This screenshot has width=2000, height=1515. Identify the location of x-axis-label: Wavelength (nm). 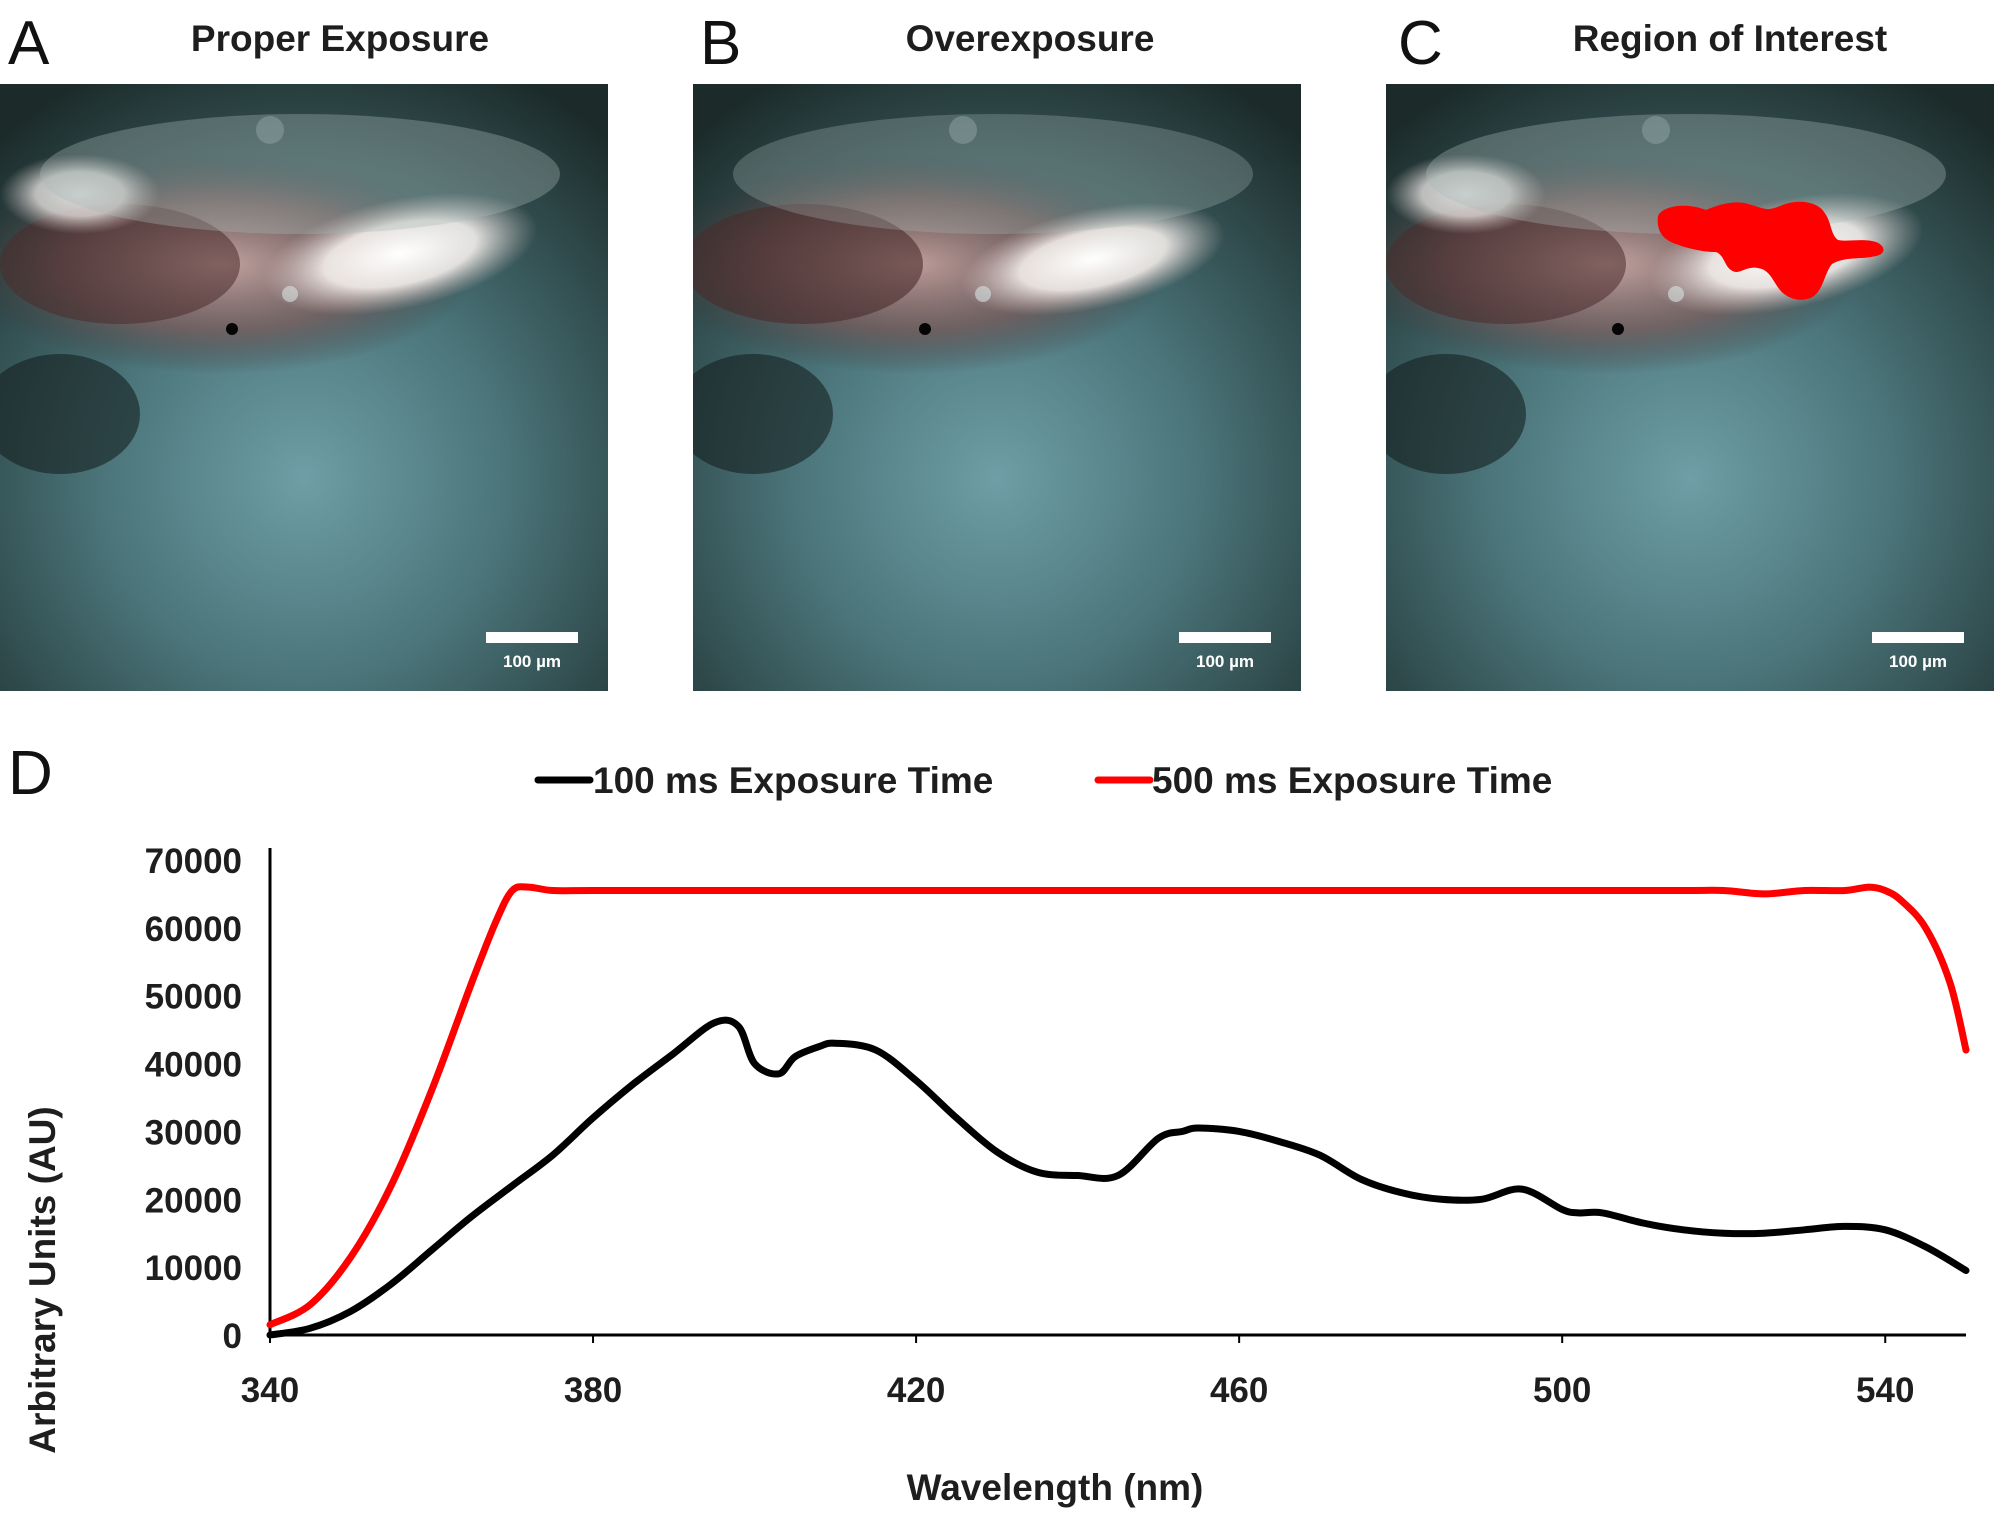
(1055, 1487).